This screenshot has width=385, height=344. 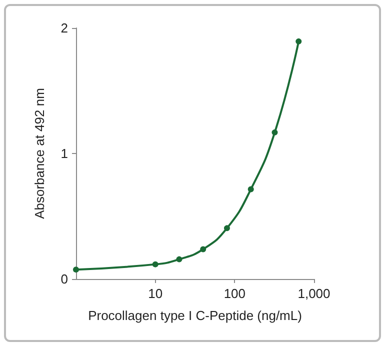 I want to click on y-tick-label: 1, so click(x=64, y=153).